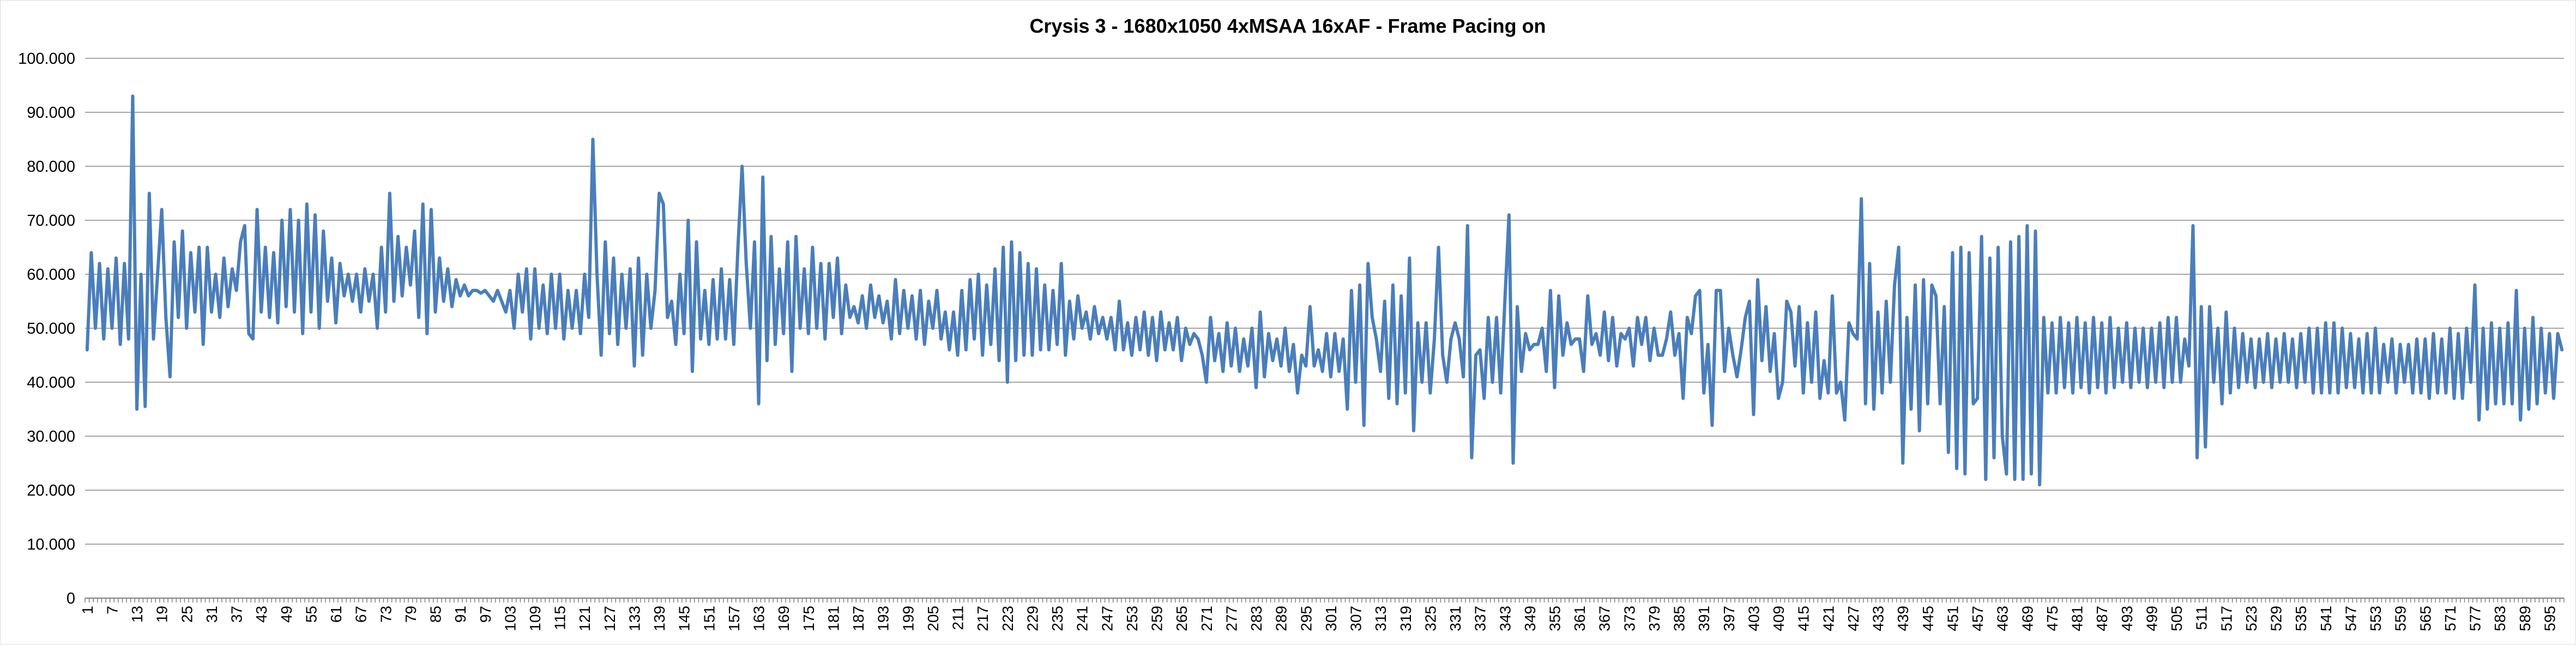 The width and height of the screenshot is (2576, 645). Describe the element at coordinates (1058, 618) in the screenshot. I see `x-tick-label: 235` at that location.